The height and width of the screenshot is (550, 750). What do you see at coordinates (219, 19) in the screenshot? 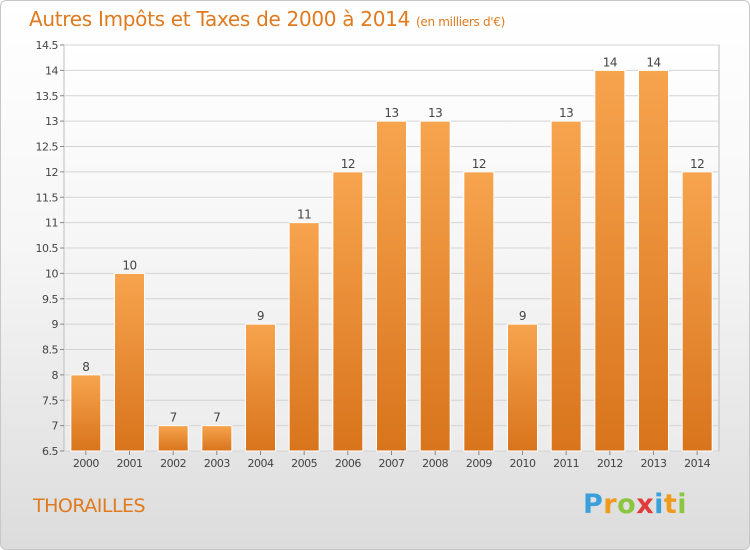
I see `title-text: Autres Impôts et Taxes de 2000 à 2014` at bounding box center [219, 19].